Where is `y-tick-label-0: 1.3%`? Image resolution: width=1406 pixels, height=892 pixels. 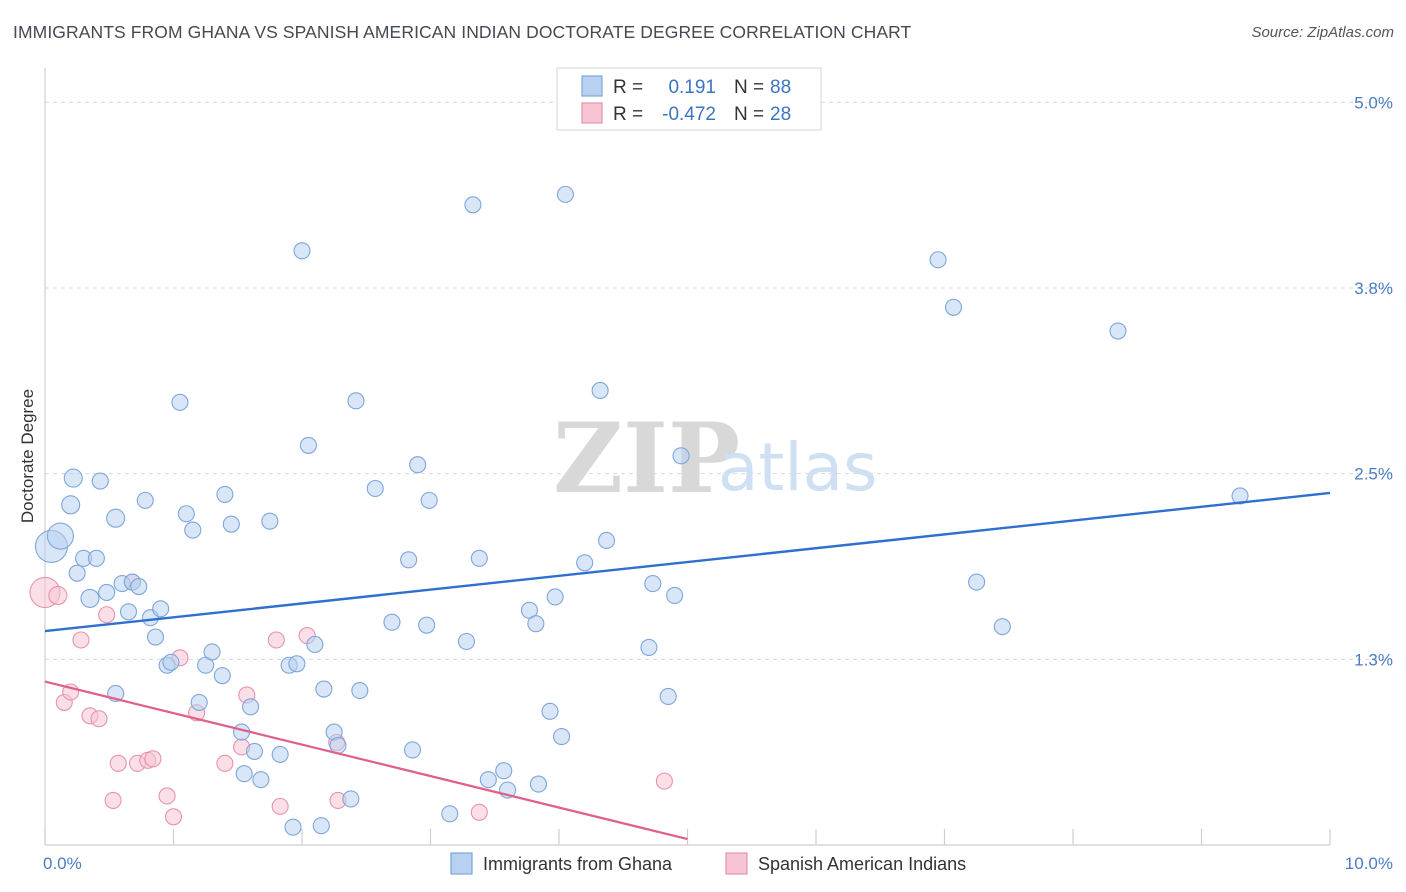 y-tick-label-0: 1.3% is located at coordinates (1373, 659).